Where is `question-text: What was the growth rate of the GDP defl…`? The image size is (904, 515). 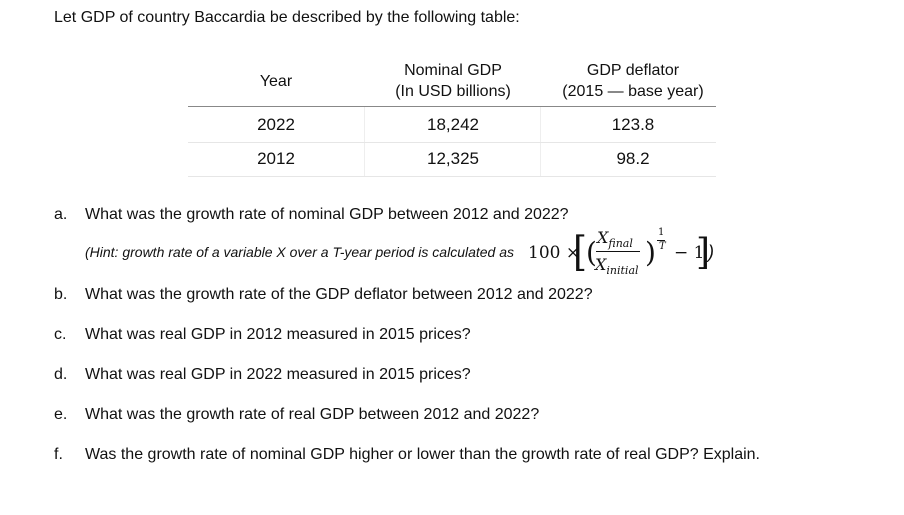
question-text: What was the growth rate of the GDP defl… is located at coordinates (339, 294).